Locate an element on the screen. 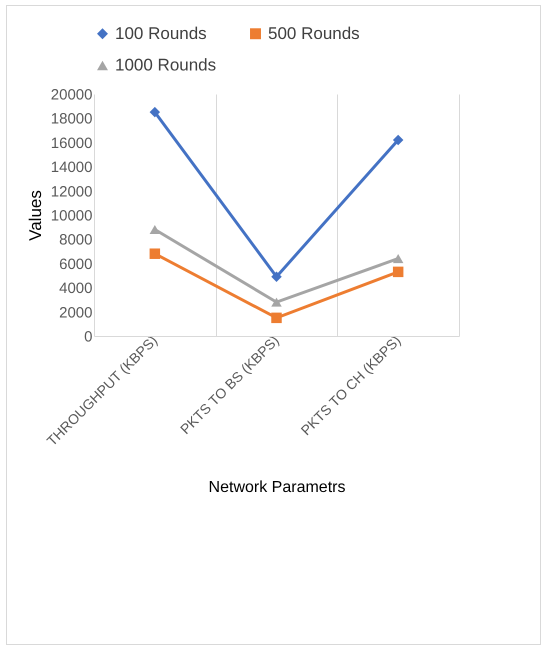 The height and width of the screenshot is (649, 547). y-tick-label: 2000 is located at coordinates (75, 313).